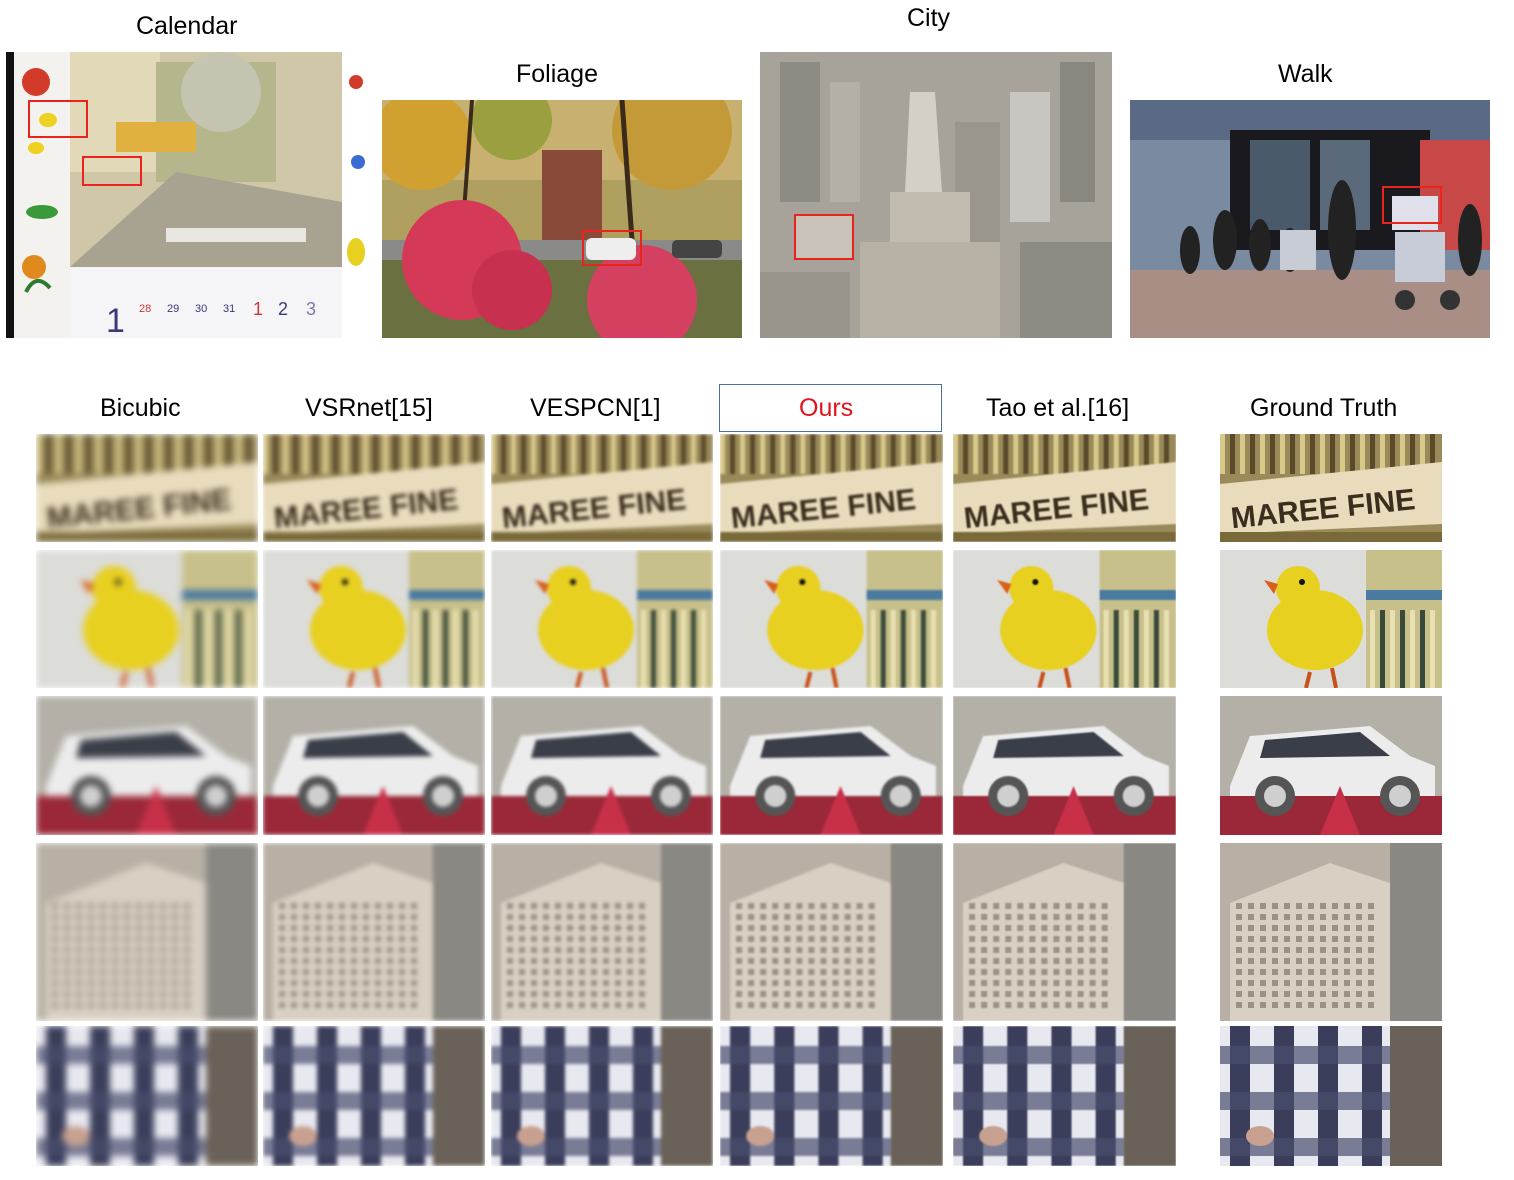 This screenshot has width=1514, height=1180. I want to click on roi-box-car, so click(612, 248).